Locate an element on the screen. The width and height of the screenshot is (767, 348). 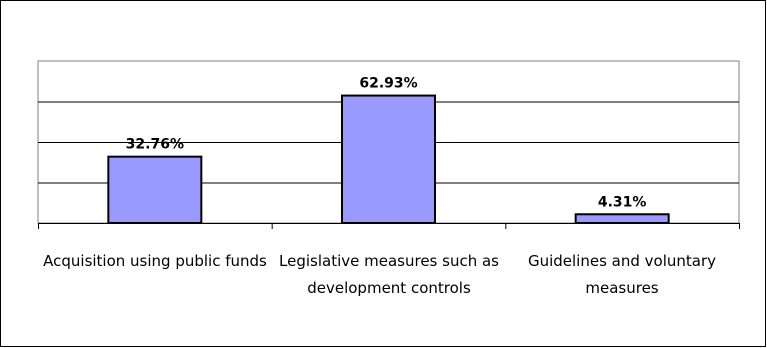
data-label: 32.76% is located at coordinates (155, 145).